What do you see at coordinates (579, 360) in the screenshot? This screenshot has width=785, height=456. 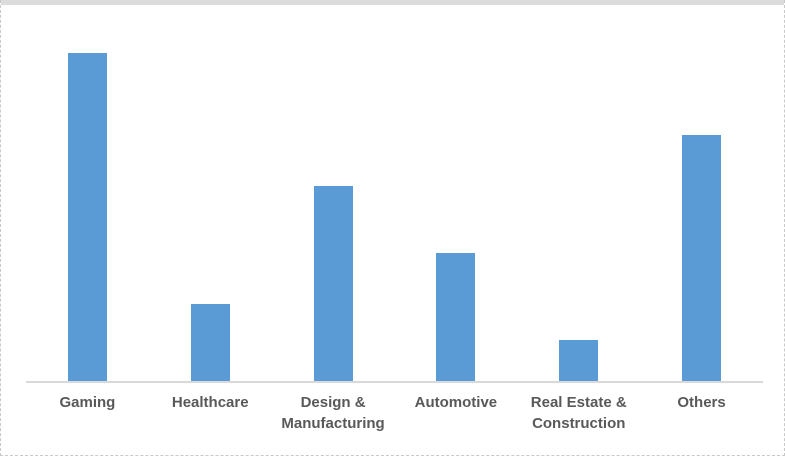 I see `bar-real-estate-construction` at bounding box center [579, 360].